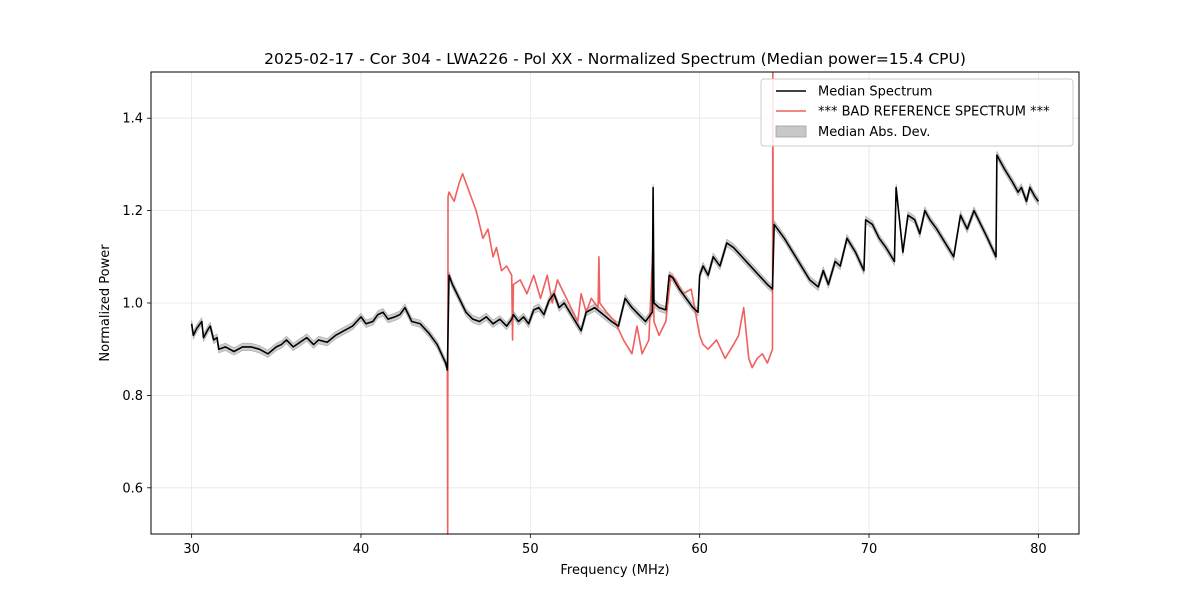 The height and width of the screenshot is (600, 1200). What do you see at coordinates (361, 549) in the screenshot?
I see `x-tick-label: 40` at bounding box center [361, 549].